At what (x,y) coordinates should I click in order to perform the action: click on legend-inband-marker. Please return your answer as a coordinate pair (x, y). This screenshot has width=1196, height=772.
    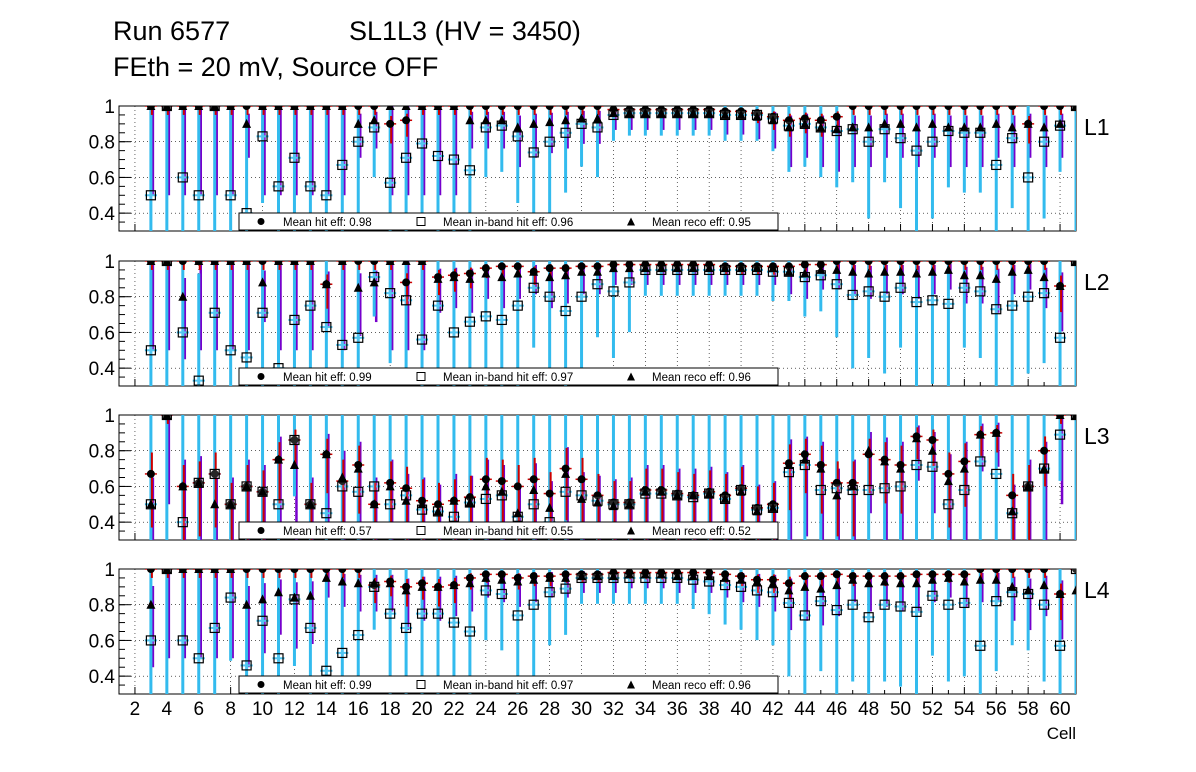
    Looking at the image, I should click on (421, 530).